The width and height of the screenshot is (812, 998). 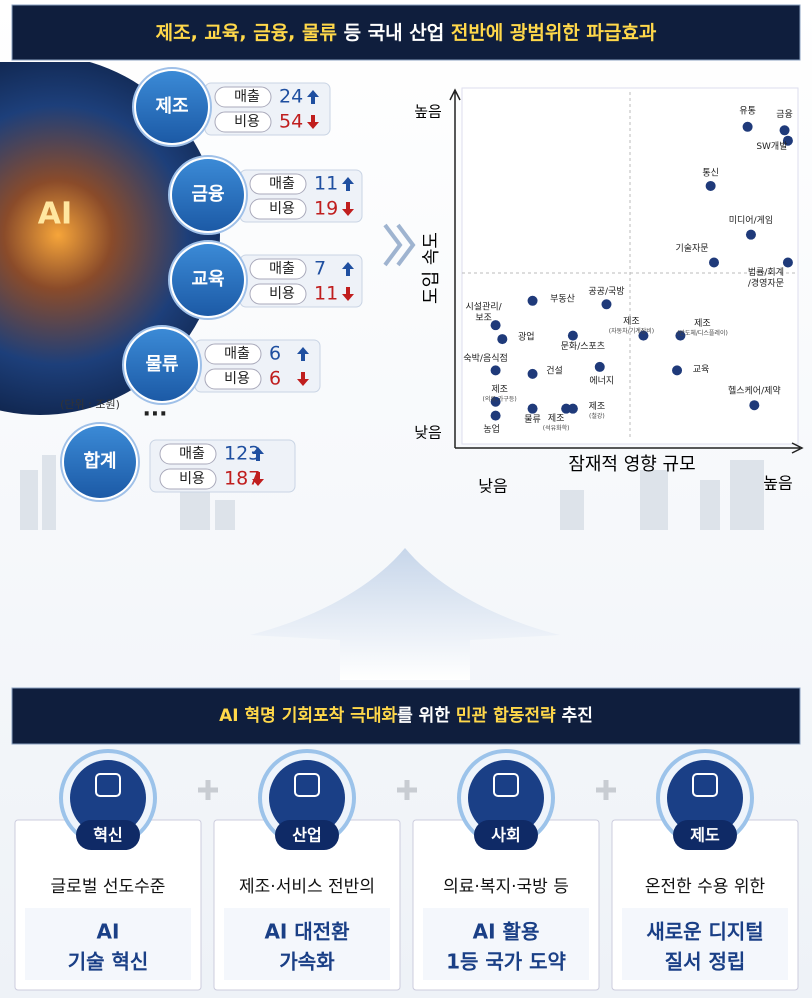 I want to click on y-axis, so click(x=455, y=268).